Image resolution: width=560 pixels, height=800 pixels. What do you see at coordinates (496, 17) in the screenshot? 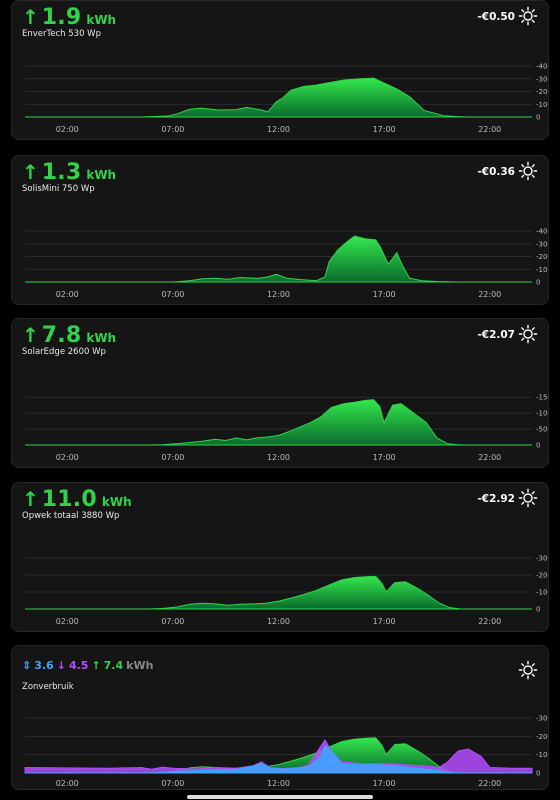
I see `price-value: -€0.50` at bounding box center [496, 17].